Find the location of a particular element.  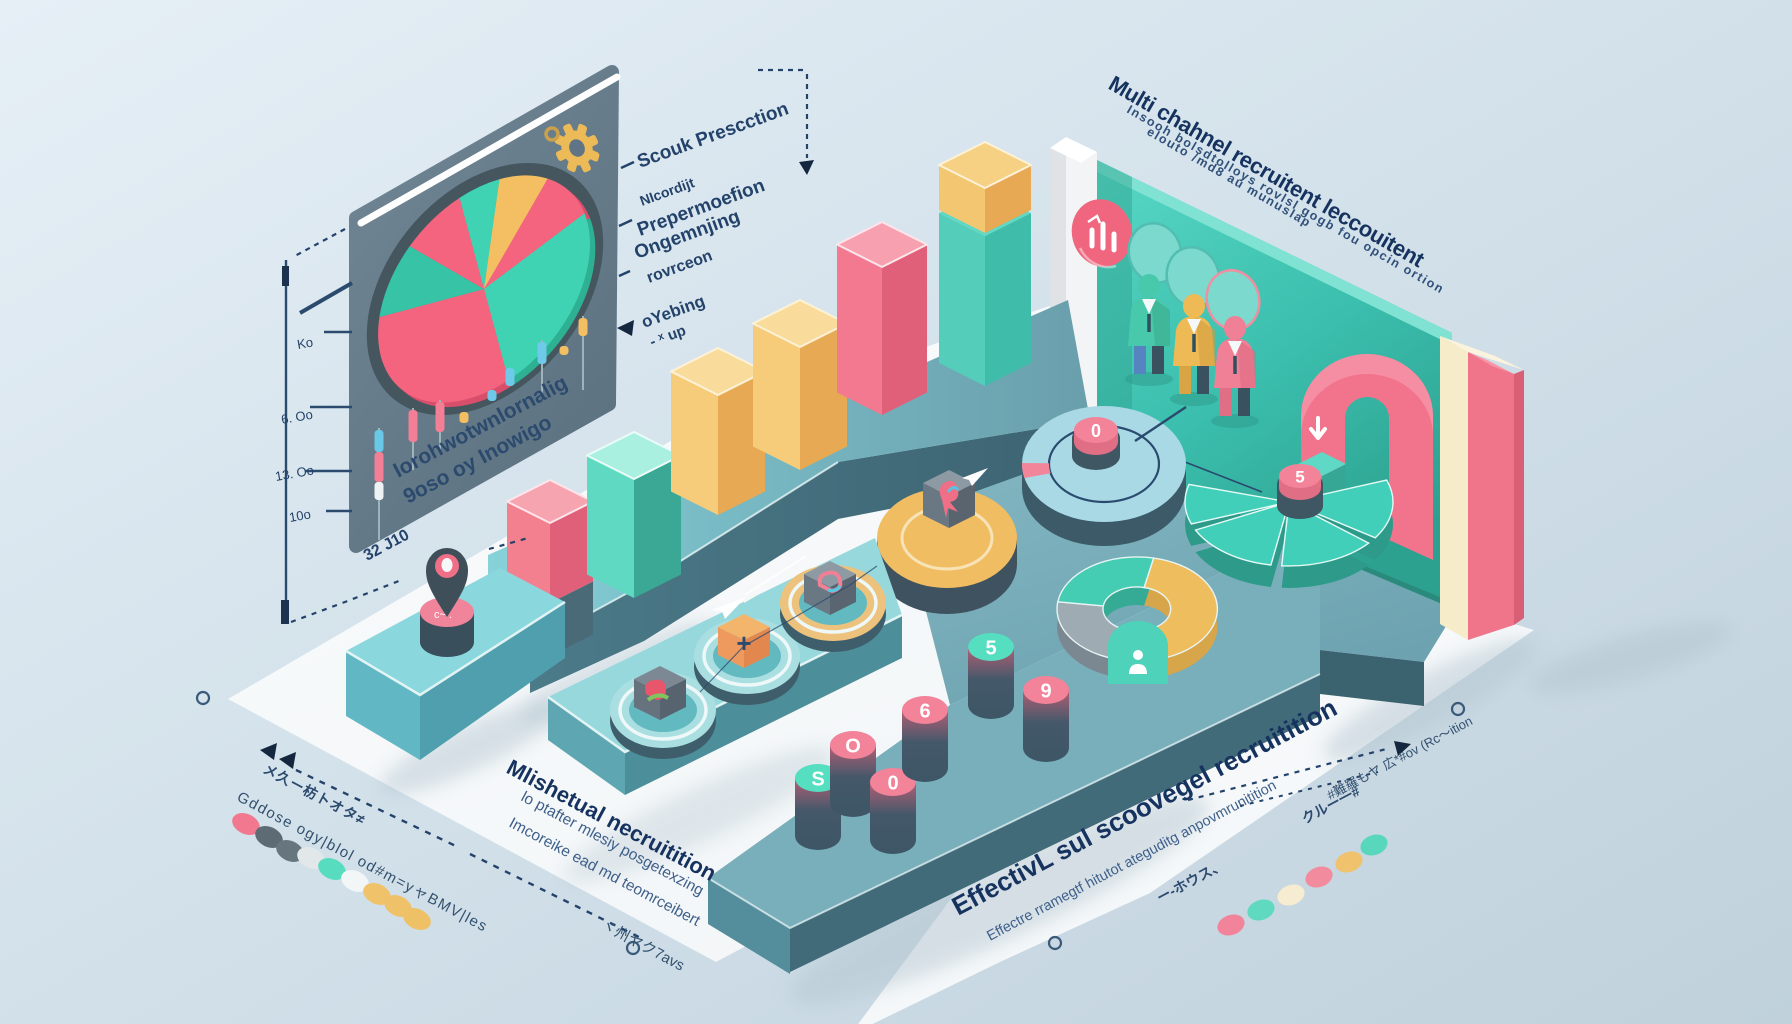

svg-text: 9 is located at coordinates (1045, 692).